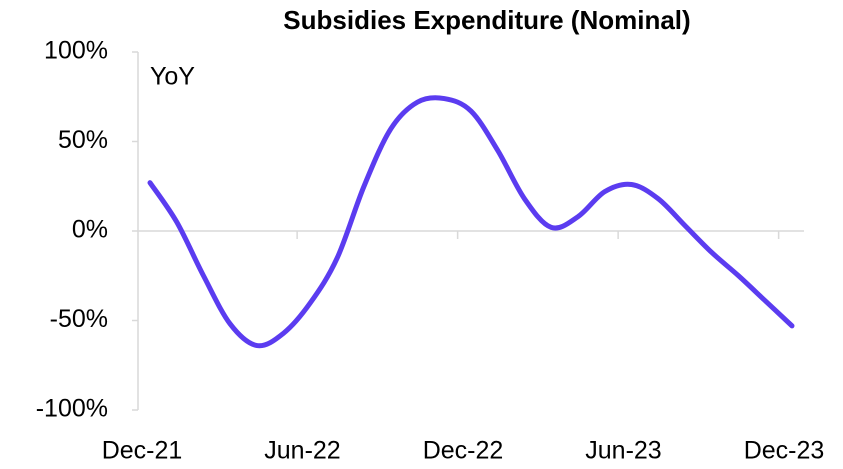 This screenshot has width=843, height=469. Describe the element at coordinates (142, 451) in the screenshot. I see `x-tick-label: Dec-21` at that location.